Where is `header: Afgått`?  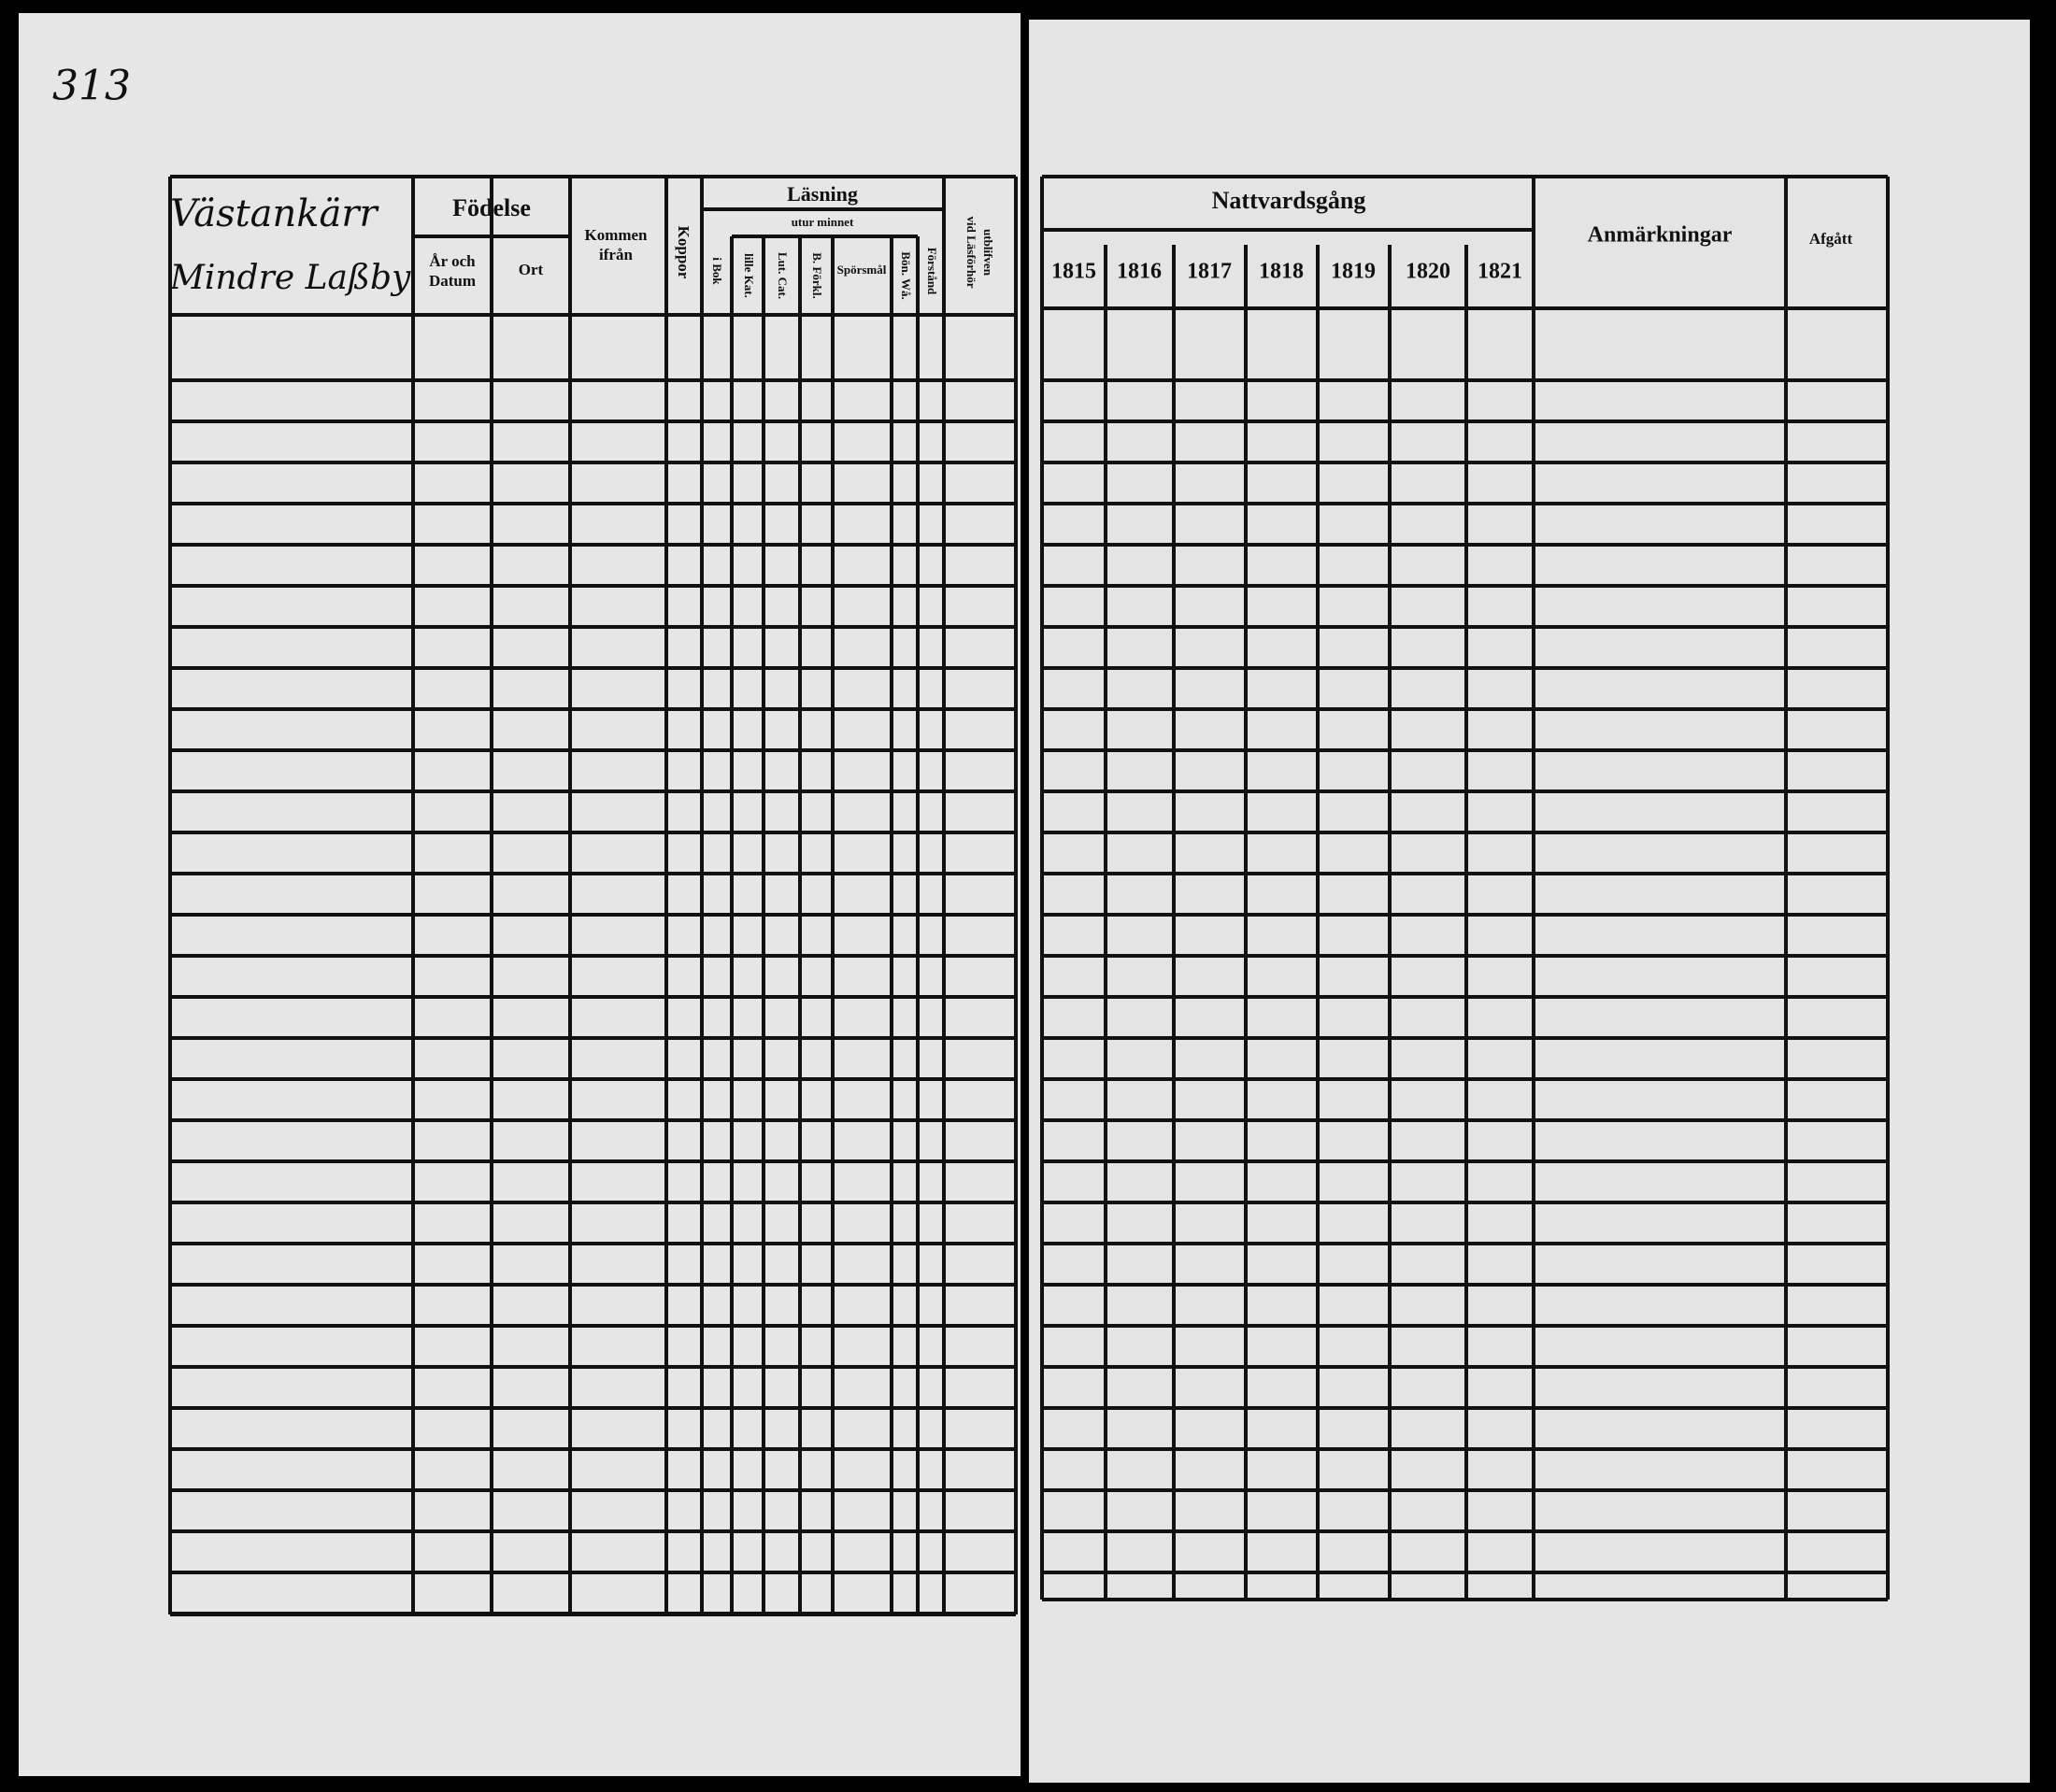 header: Afgått is located at coordinates (1831, 239).